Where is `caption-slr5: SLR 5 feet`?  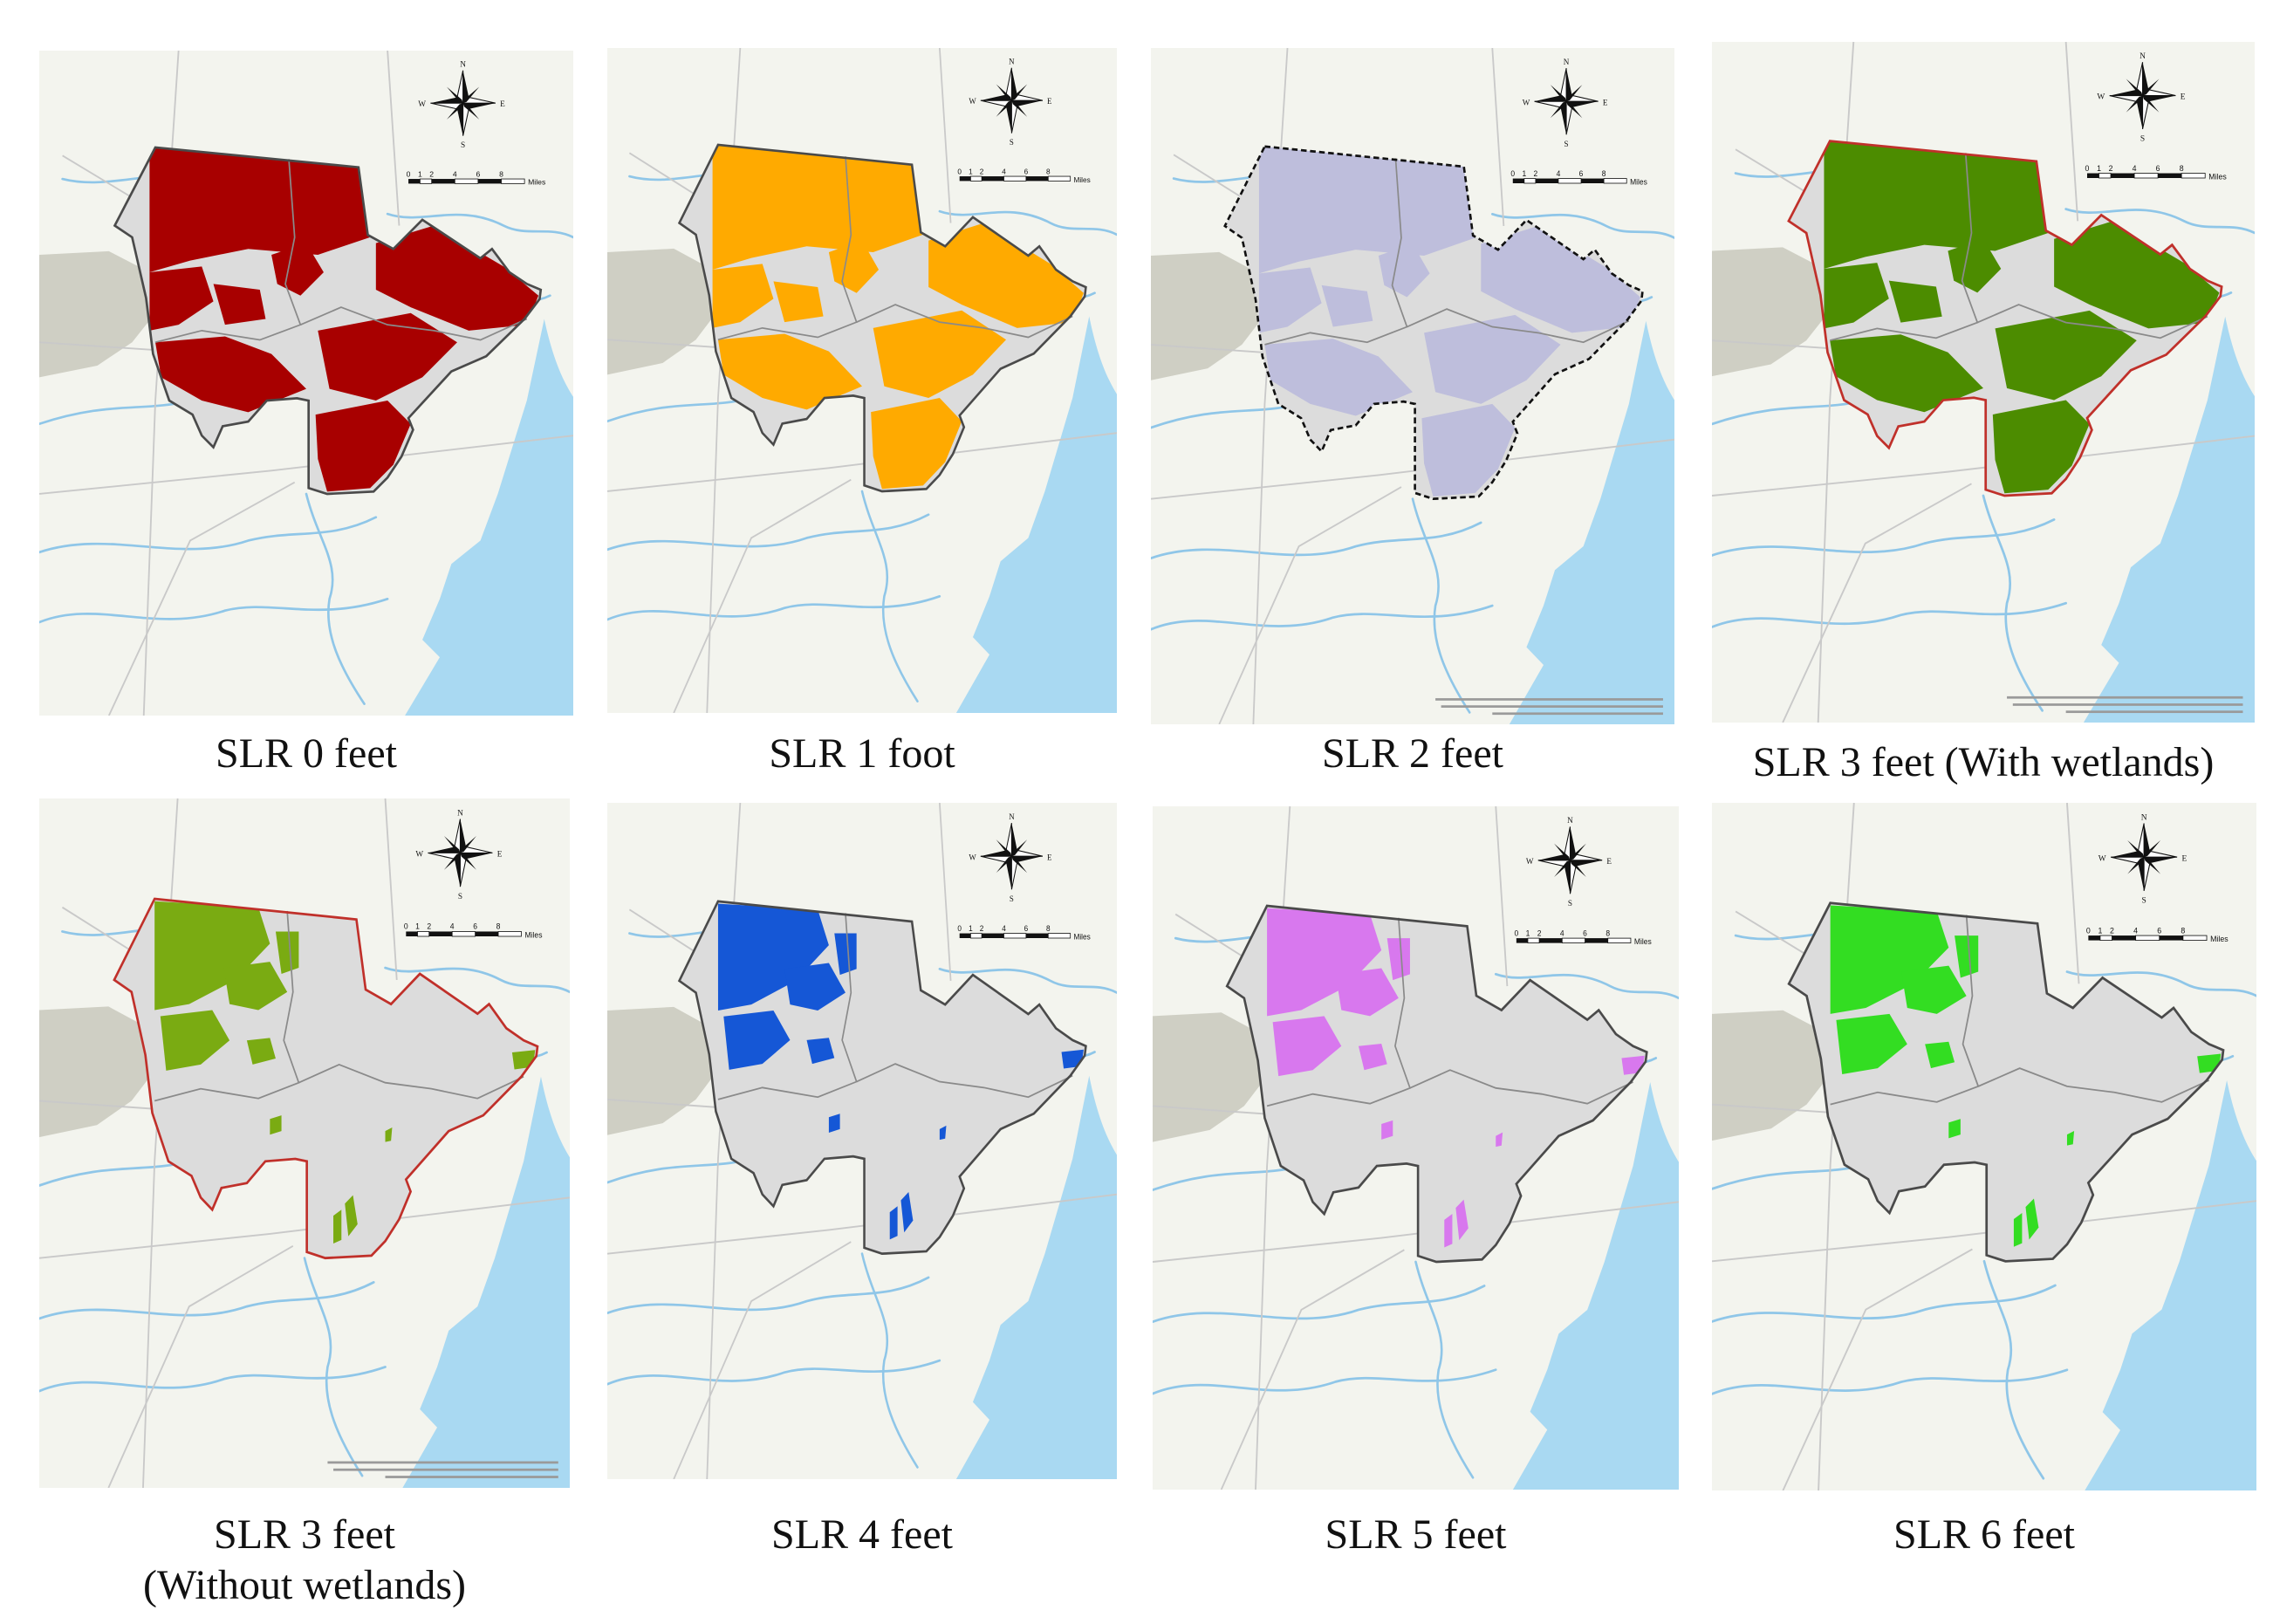
caption-slr5: SLR 5 feet is located at coordinates (1416, 1535).